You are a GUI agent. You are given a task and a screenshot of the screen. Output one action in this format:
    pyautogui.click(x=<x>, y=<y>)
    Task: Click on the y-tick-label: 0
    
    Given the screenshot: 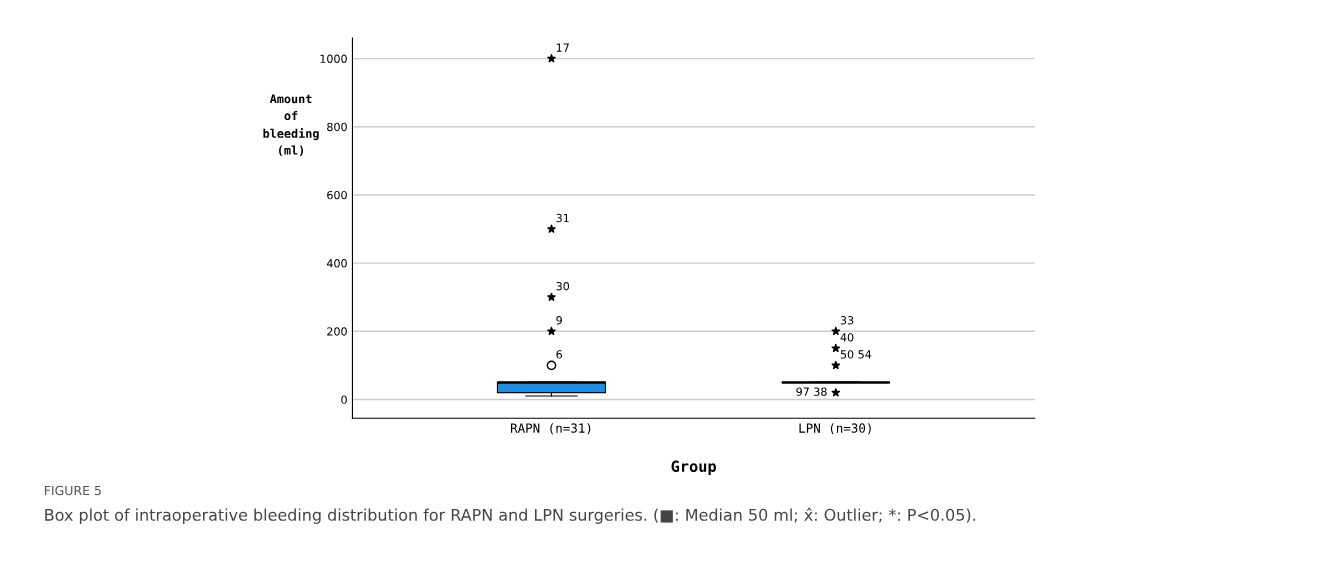 What is the action you would take?
    pyautogui.click(x=344, y=399)
    